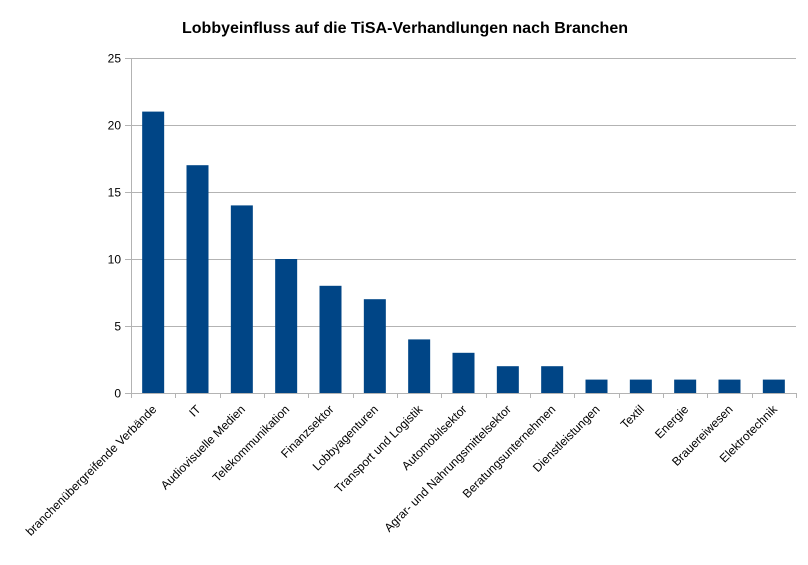  Describe the element at coordinates (91, 470) in the screenshot. I see `x-tick-label: branchenübergreifende Verbände` at that location.